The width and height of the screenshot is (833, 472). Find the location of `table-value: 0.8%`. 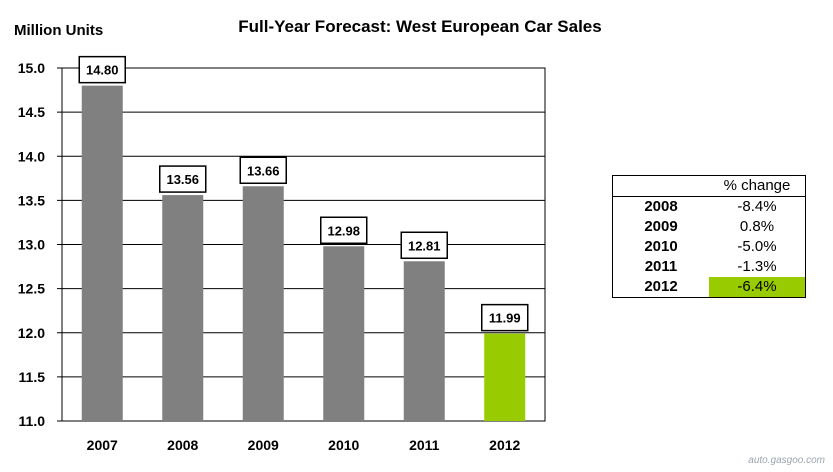

table-value: 0.8% is located at coordinates (757, 226).